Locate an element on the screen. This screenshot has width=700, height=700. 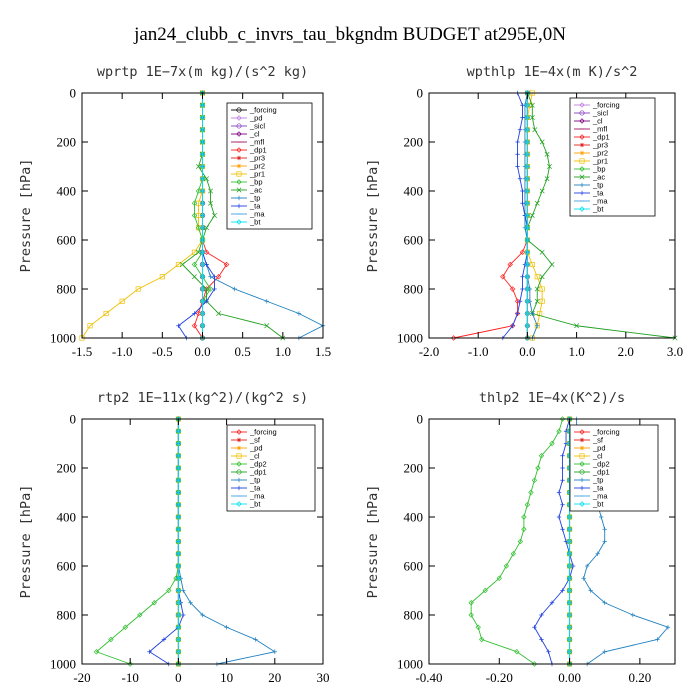
legend-label: _ma is located at coordinates (600, 201).